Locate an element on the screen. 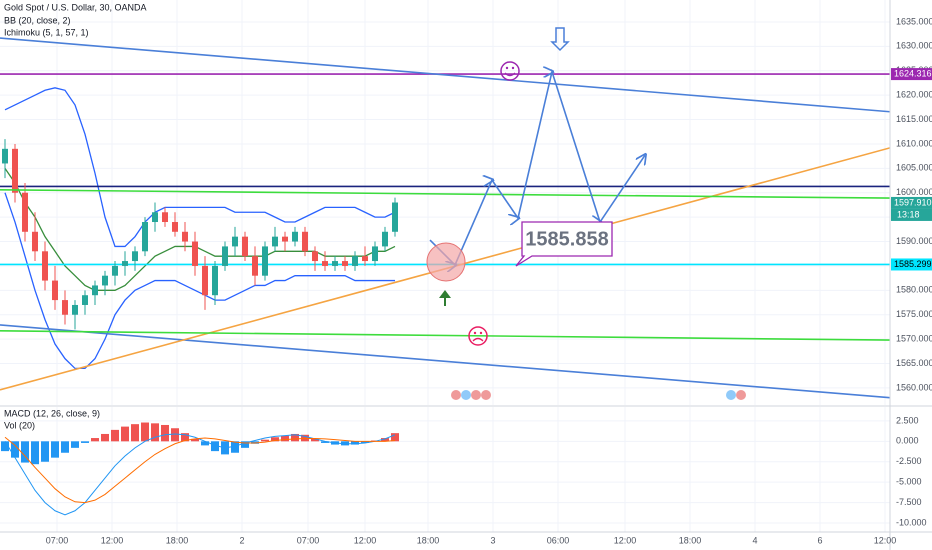 This screenshot has height=550, width=932. up-arrow is located at coordinates (445, 298).